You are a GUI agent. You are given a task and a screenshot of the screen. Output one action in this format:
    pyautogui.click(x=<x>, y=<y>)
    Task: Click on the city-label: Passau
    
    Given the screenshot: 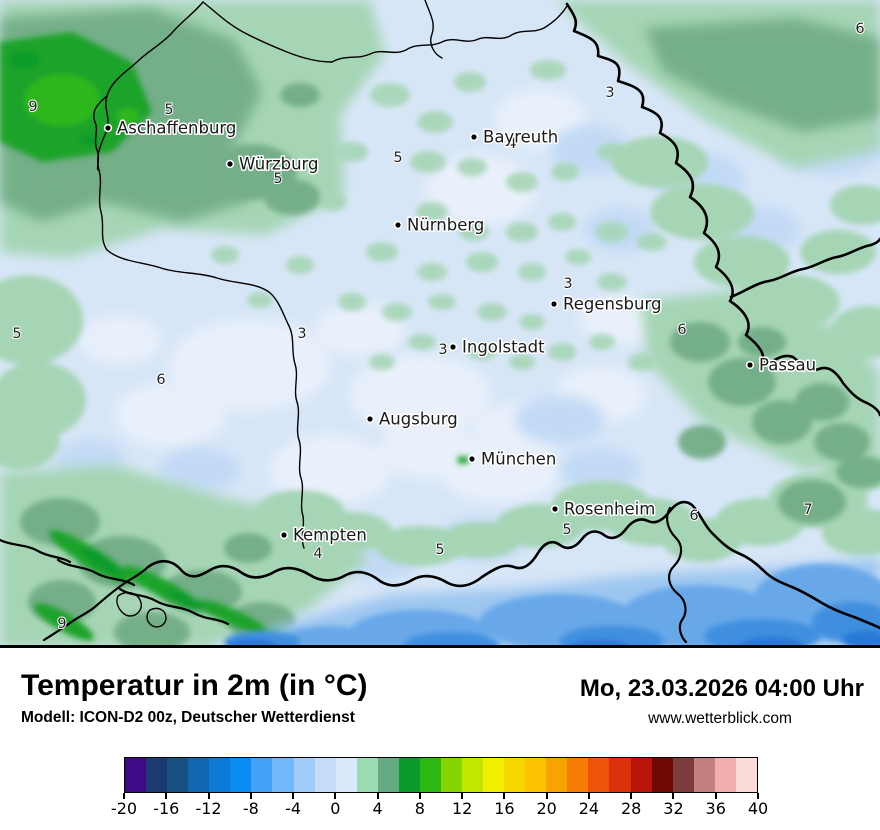 What is the action you would take?
    pyautogui.click(x=787, y=365)
    